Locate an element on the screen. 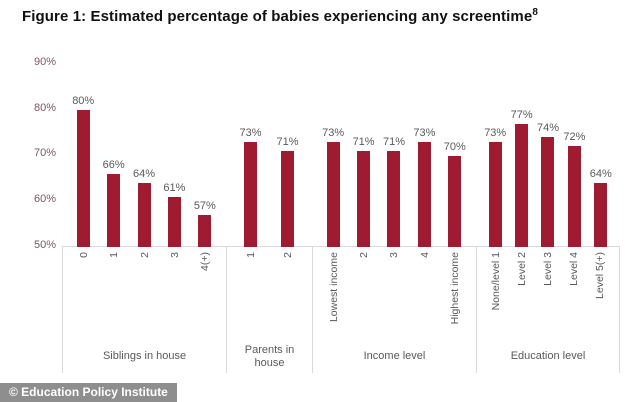 Image resolution: width=634 pixels, height=402 pixels. group-label: Siblings in house is located at coordinates (144, 356).